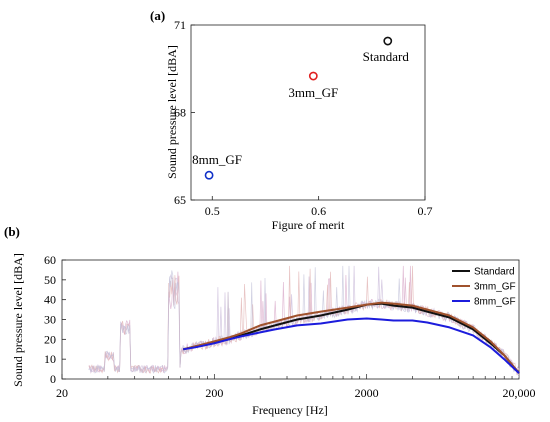  Describe the element at coordinates (50, 359) in the screenshot. I see `panel-b-y-tick-label-1: 10` at that location.